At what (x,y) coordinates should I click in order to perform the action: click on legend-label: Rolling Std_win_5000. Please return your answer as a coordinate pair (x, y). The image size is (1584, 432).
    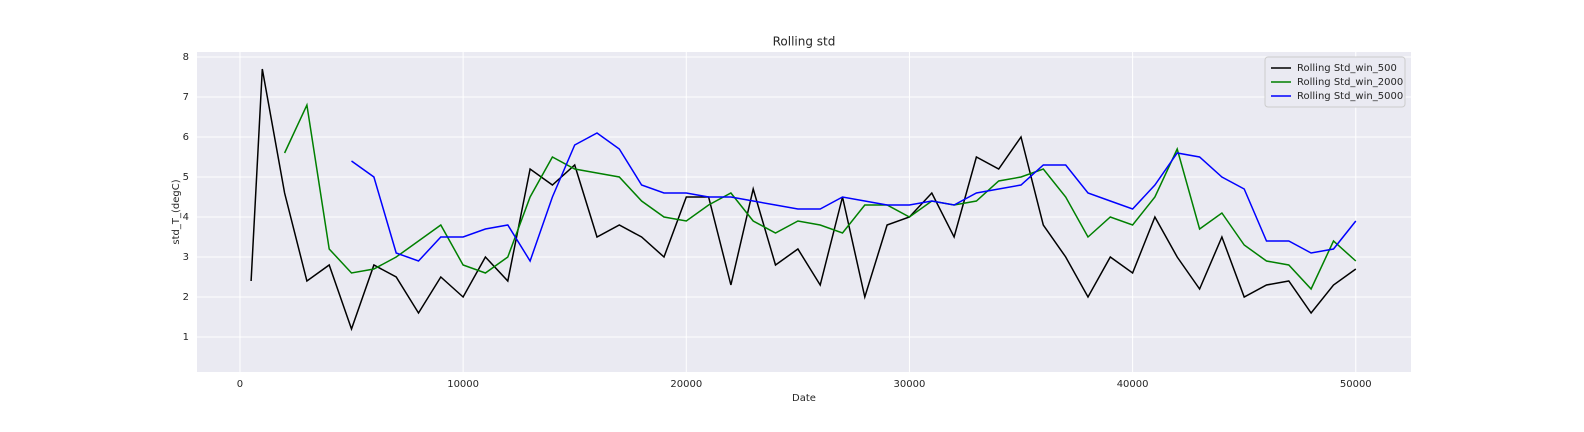
    Looking at the image, I should click on (1350, 96).